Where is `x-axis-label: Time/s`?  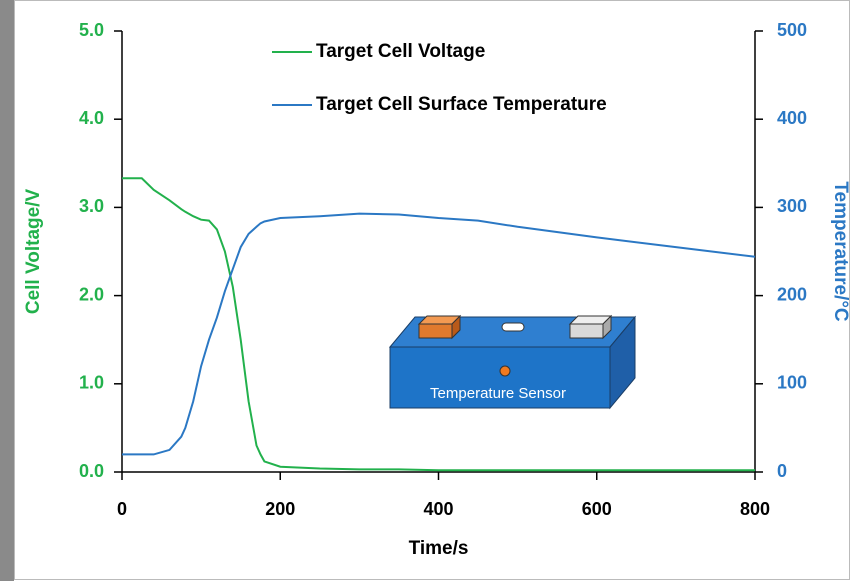
x-axis-label: Time/s is located at coordinates (439, 548).